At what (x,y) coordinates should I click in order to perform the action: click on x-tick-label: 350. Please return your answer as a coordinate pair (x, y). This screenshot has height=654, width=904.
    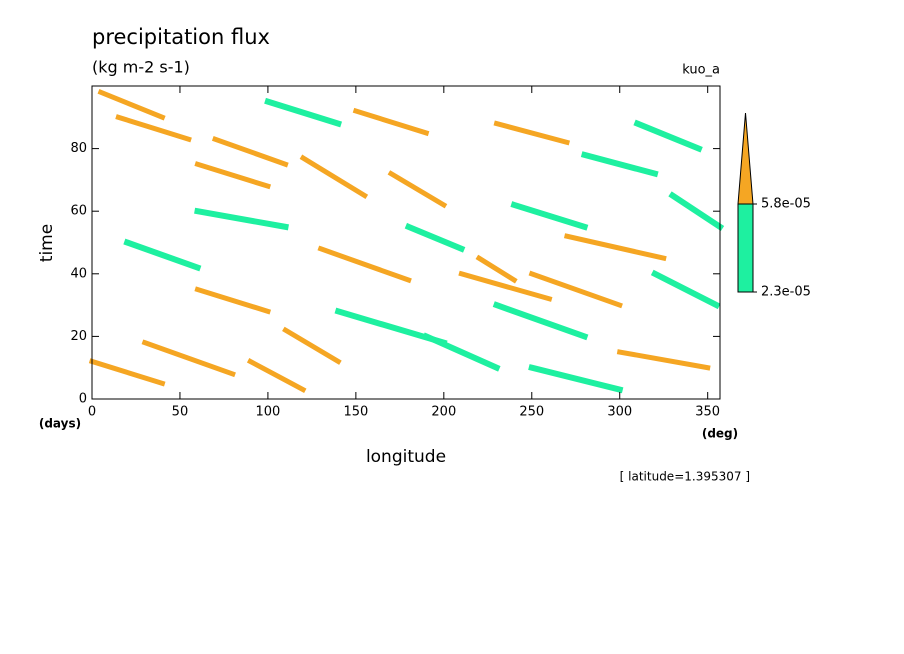
    Looking at the image, I should click on (707, 412).